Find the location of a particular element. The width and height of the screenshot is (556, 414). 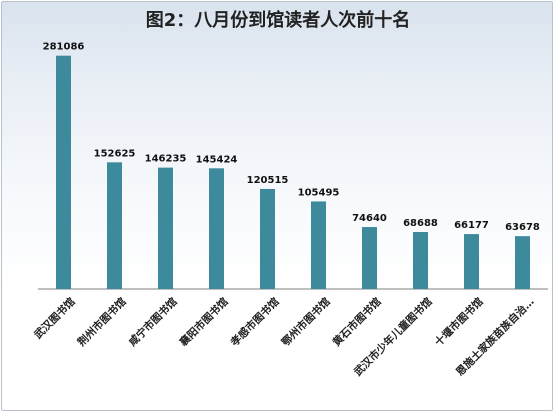

data-label-2: 152625 is located at coordinates (115, 153).